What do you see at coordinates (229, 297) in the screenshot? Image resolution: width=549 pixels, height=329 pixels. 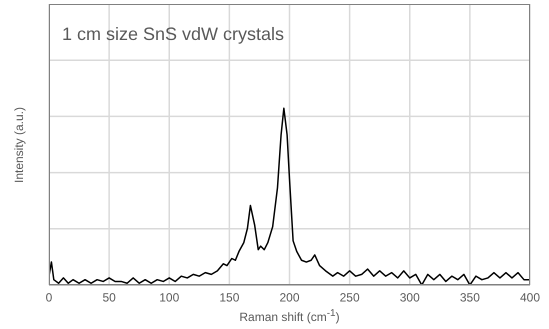 I see `x-tick-label: 150` at bounding box center [229, 297].